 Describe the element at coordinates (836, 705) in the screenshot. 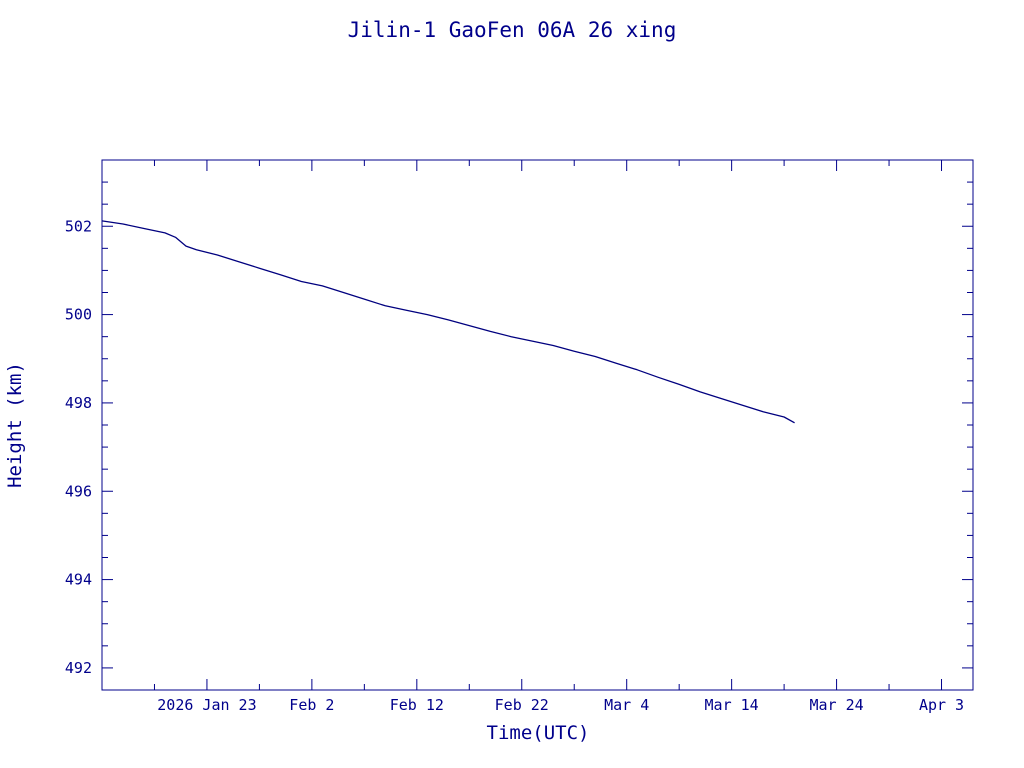

I see `x-tick-label: Mar 24` at that location.